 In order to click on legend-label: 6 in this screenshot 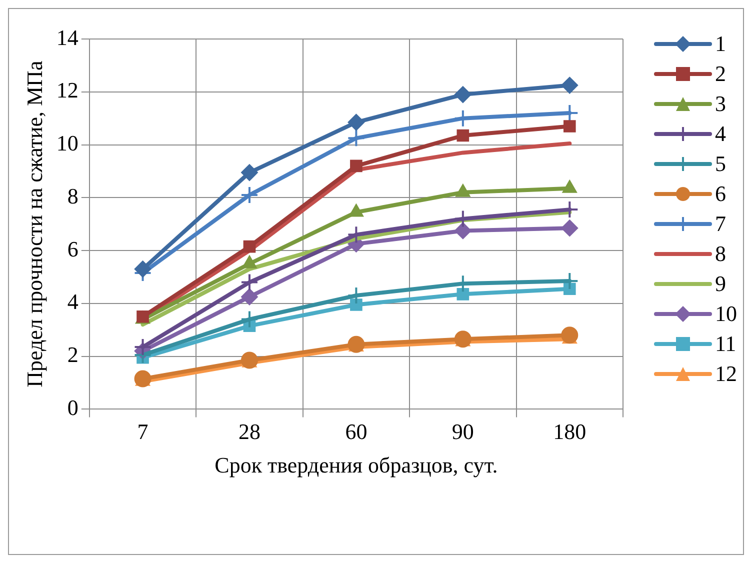, I will do `click(720, 194)`.